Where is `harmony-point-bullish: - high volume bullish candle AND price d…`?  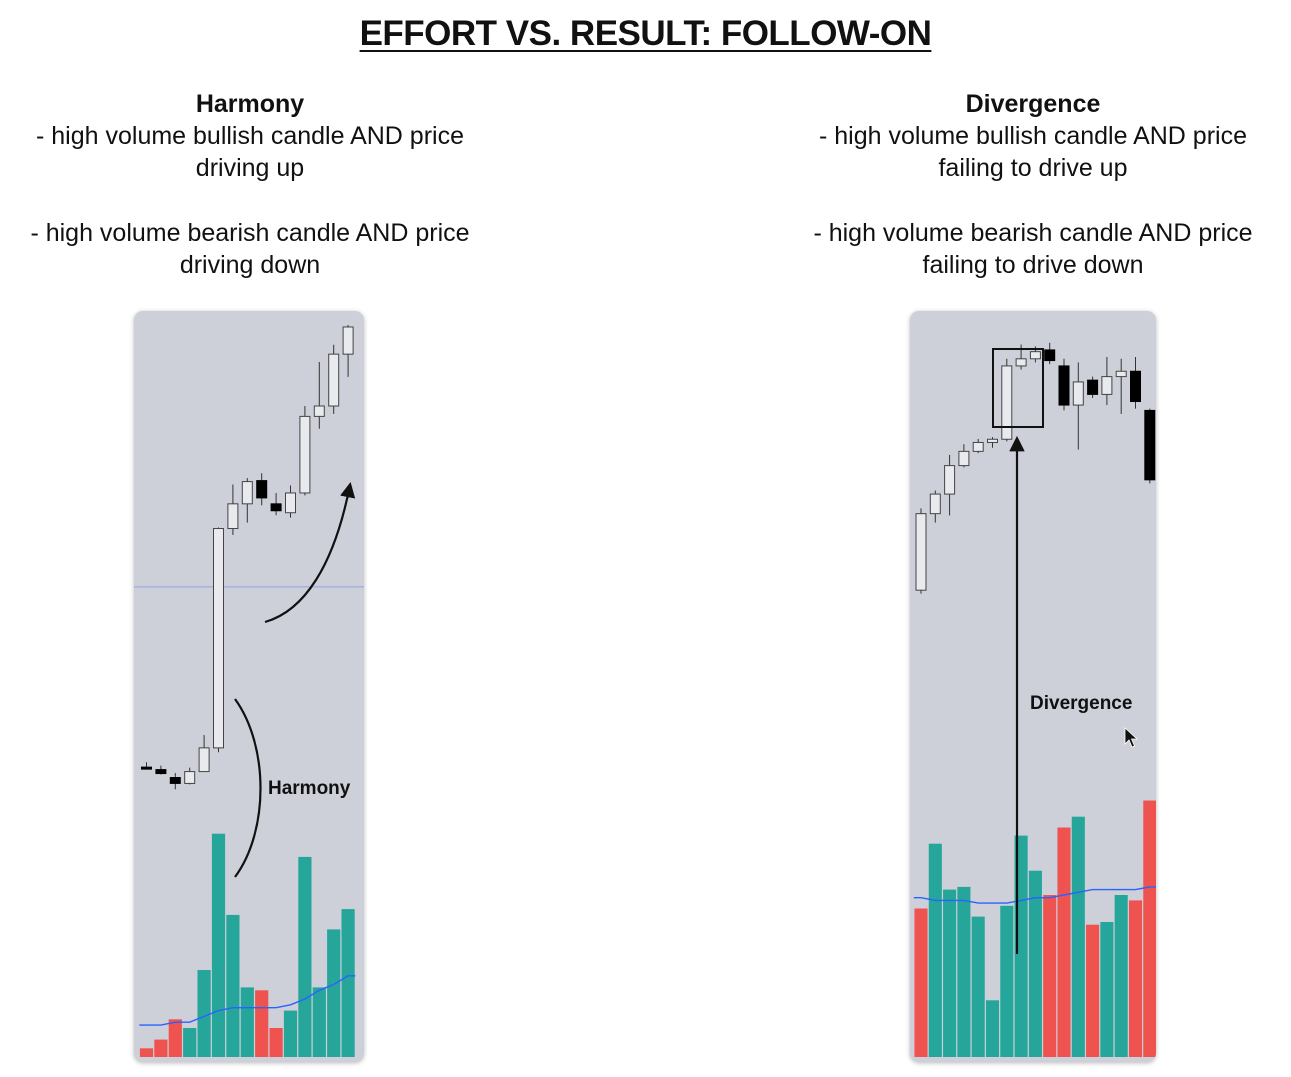 harmony-point-bullish: - high volume bullish candle AND price d… is located at coordinates (250, 152).